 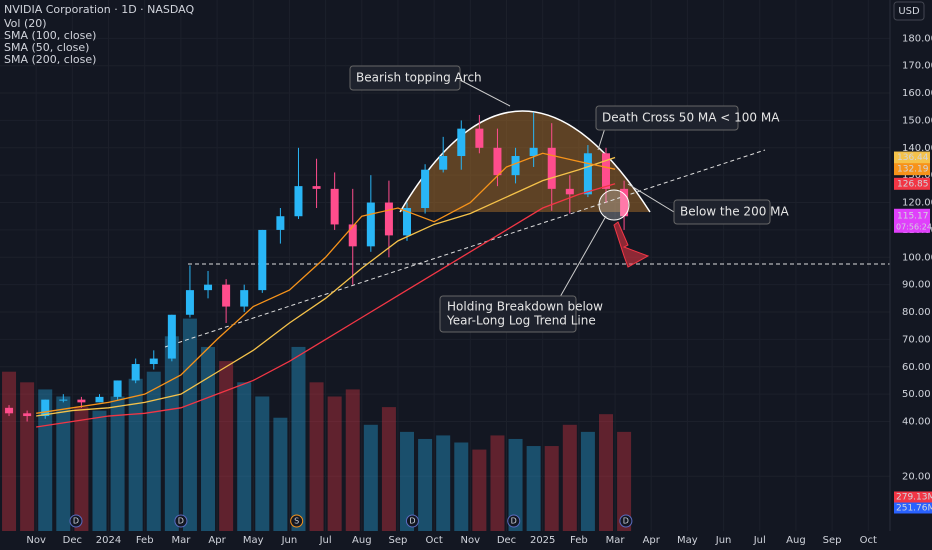 What do you see at coordinates (579, 540) in the screenshot?
I see `x-tick-label: Feb` at bounding box center [579, 540].